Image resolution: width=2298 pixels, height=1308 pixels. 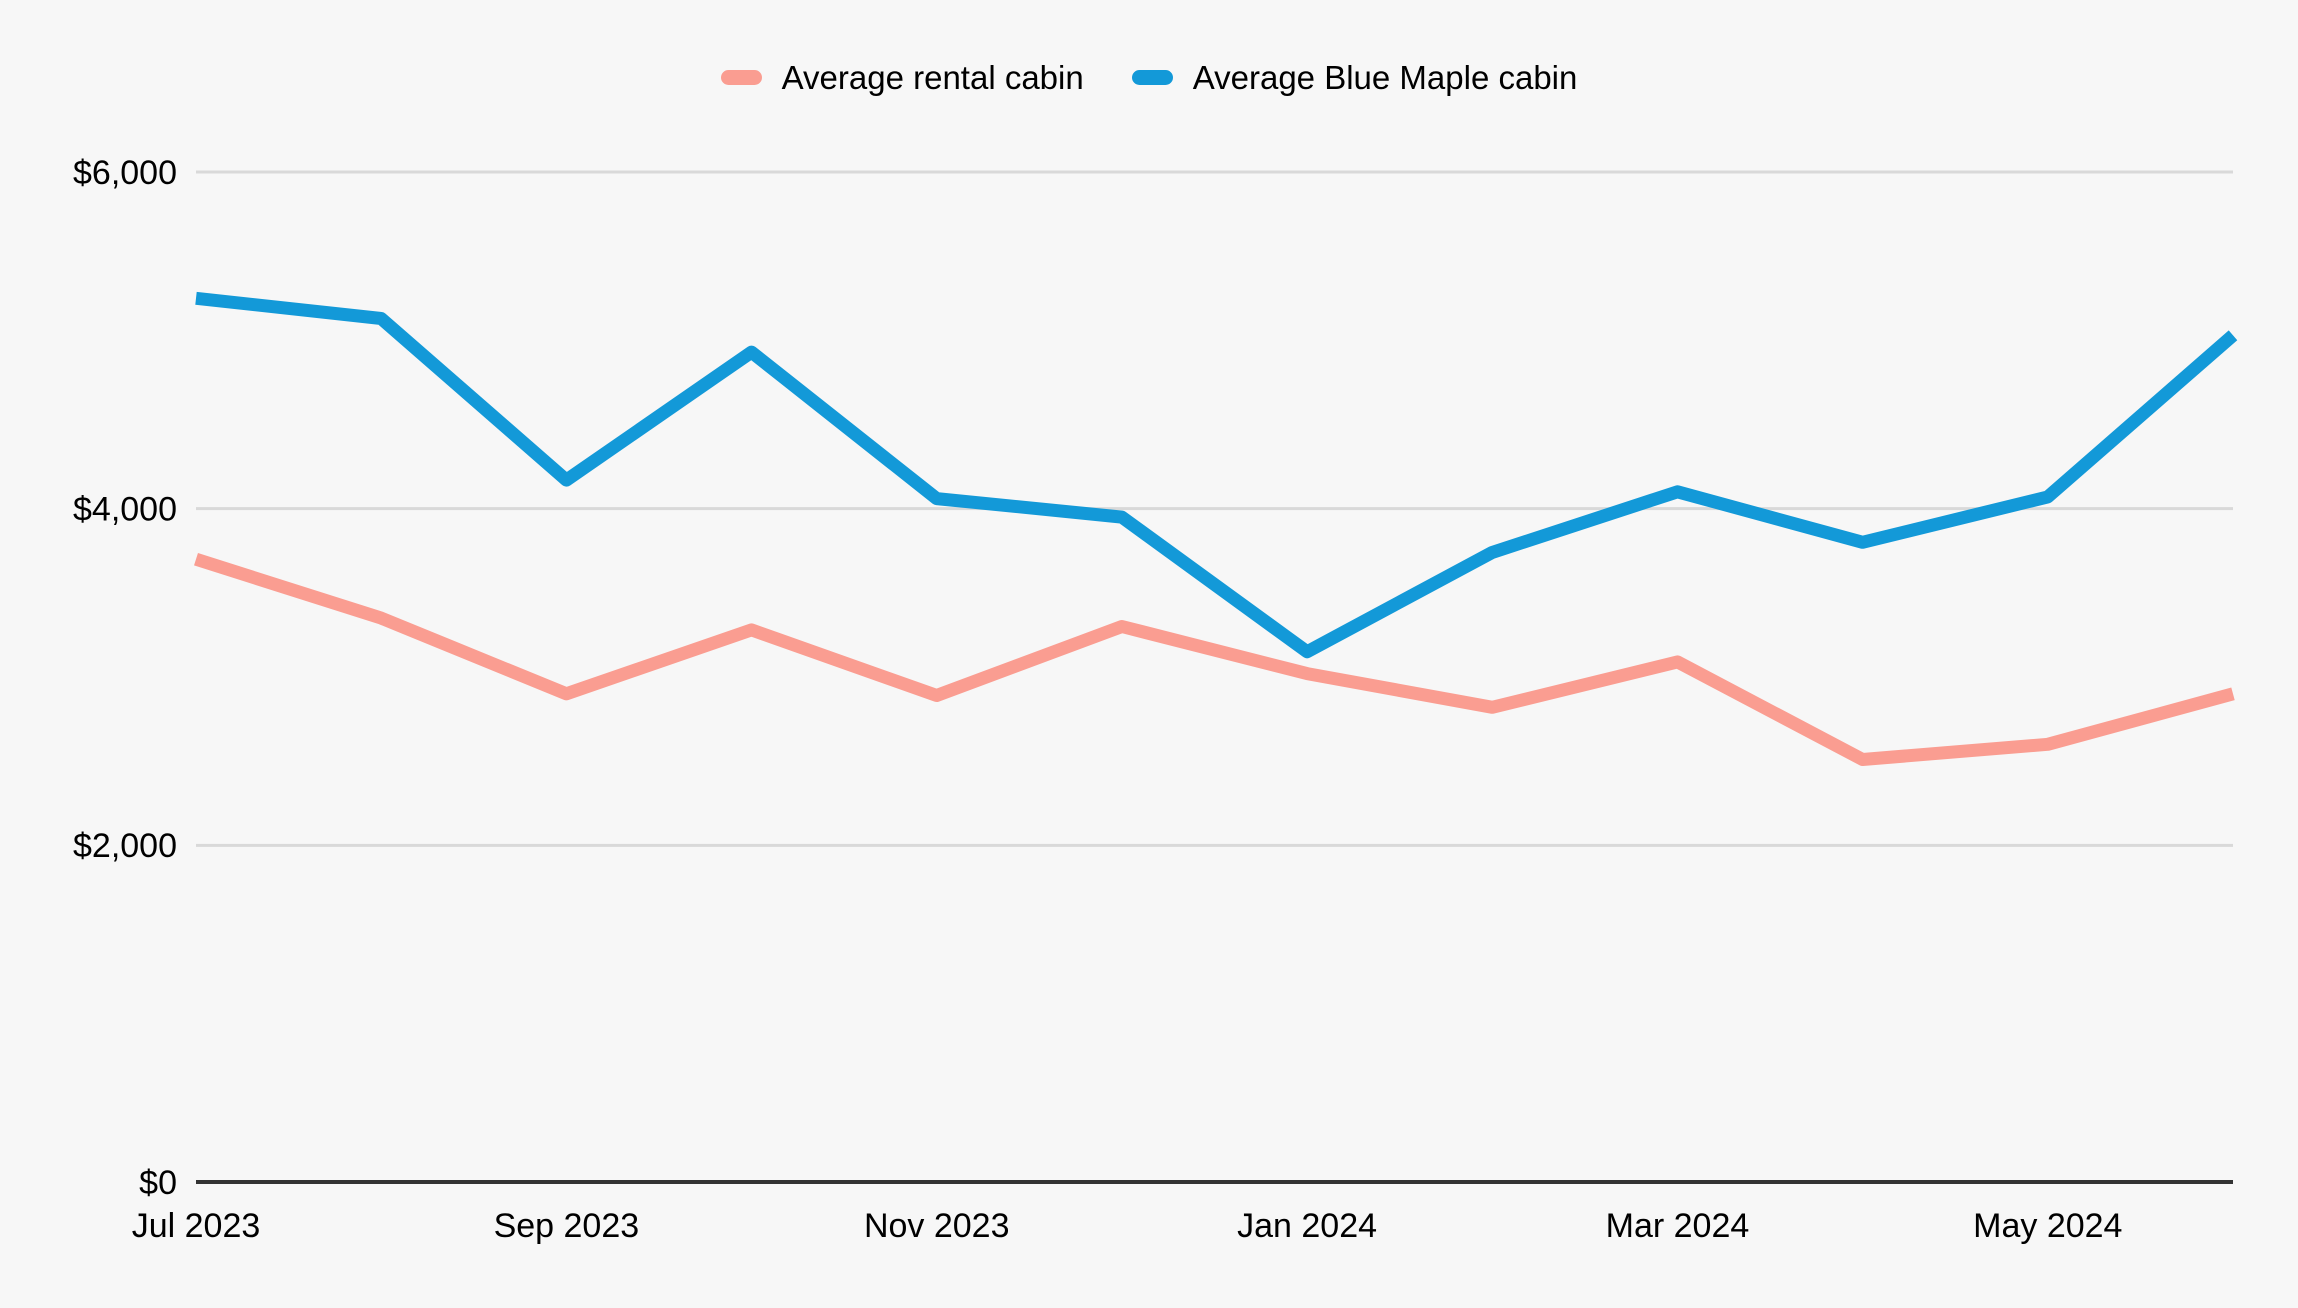 What do you see at coordinates (2047, 1226) in the screenshot?
I see `x-tick-label: May 2024` at bounding box center [2047, 1226].